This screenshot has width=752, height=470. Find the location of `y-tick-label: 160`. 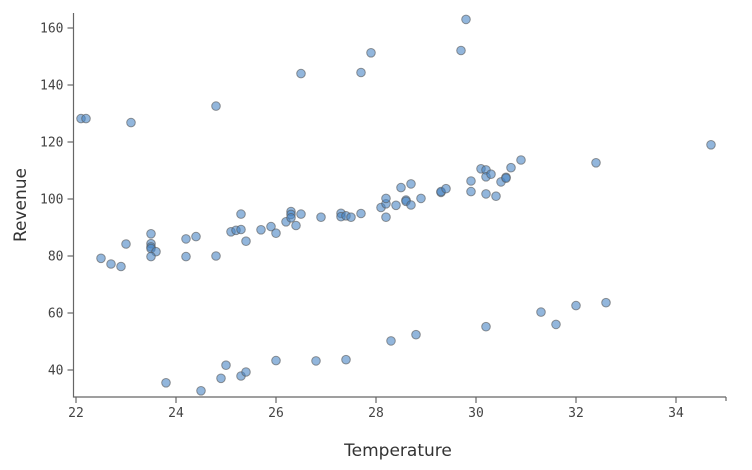

y-tick-label: 160 is located at coordinates (51, 29).